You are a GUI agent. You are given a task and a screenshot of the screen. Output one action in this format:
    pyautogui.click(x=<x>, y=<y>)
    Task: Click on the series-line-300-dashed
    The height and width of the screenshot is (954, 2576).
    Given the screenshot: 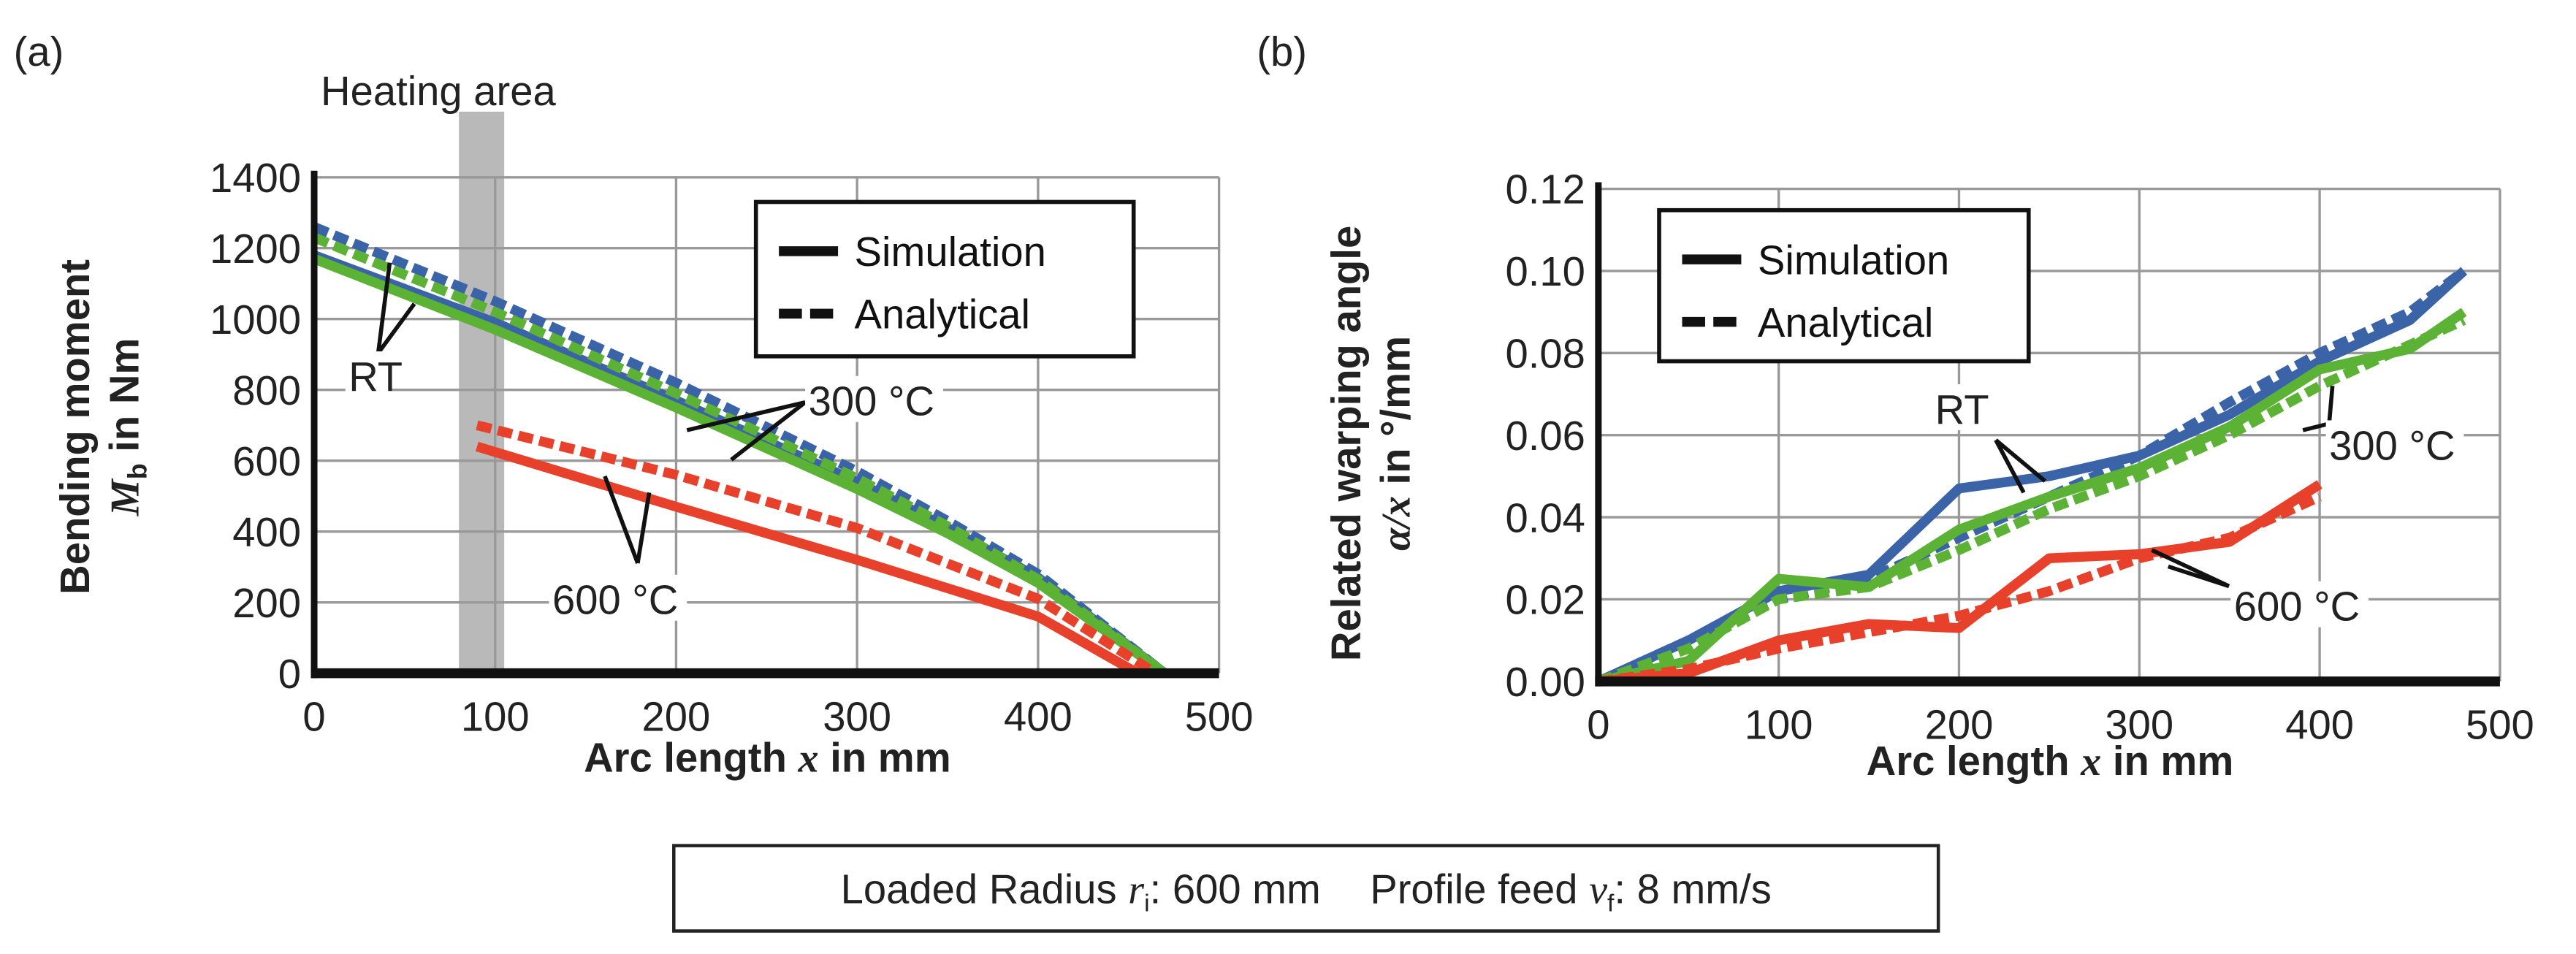 What is the action you would take?
    pyautogui.click(x=2031, y=501)
    